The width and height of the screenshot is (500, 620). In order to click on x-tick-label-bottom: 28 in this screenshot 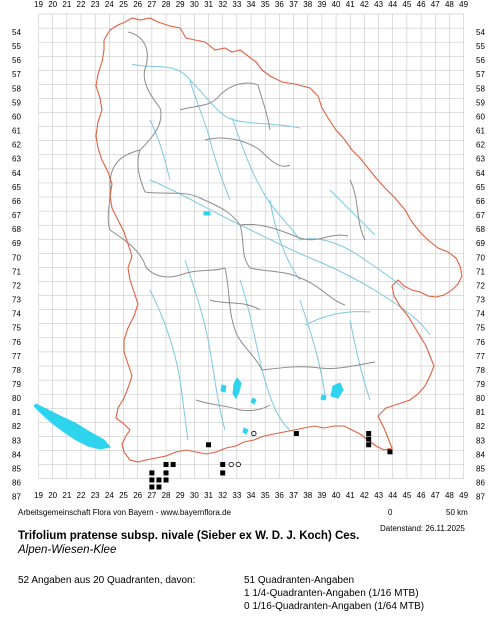, I will do `click(166, 495)`.